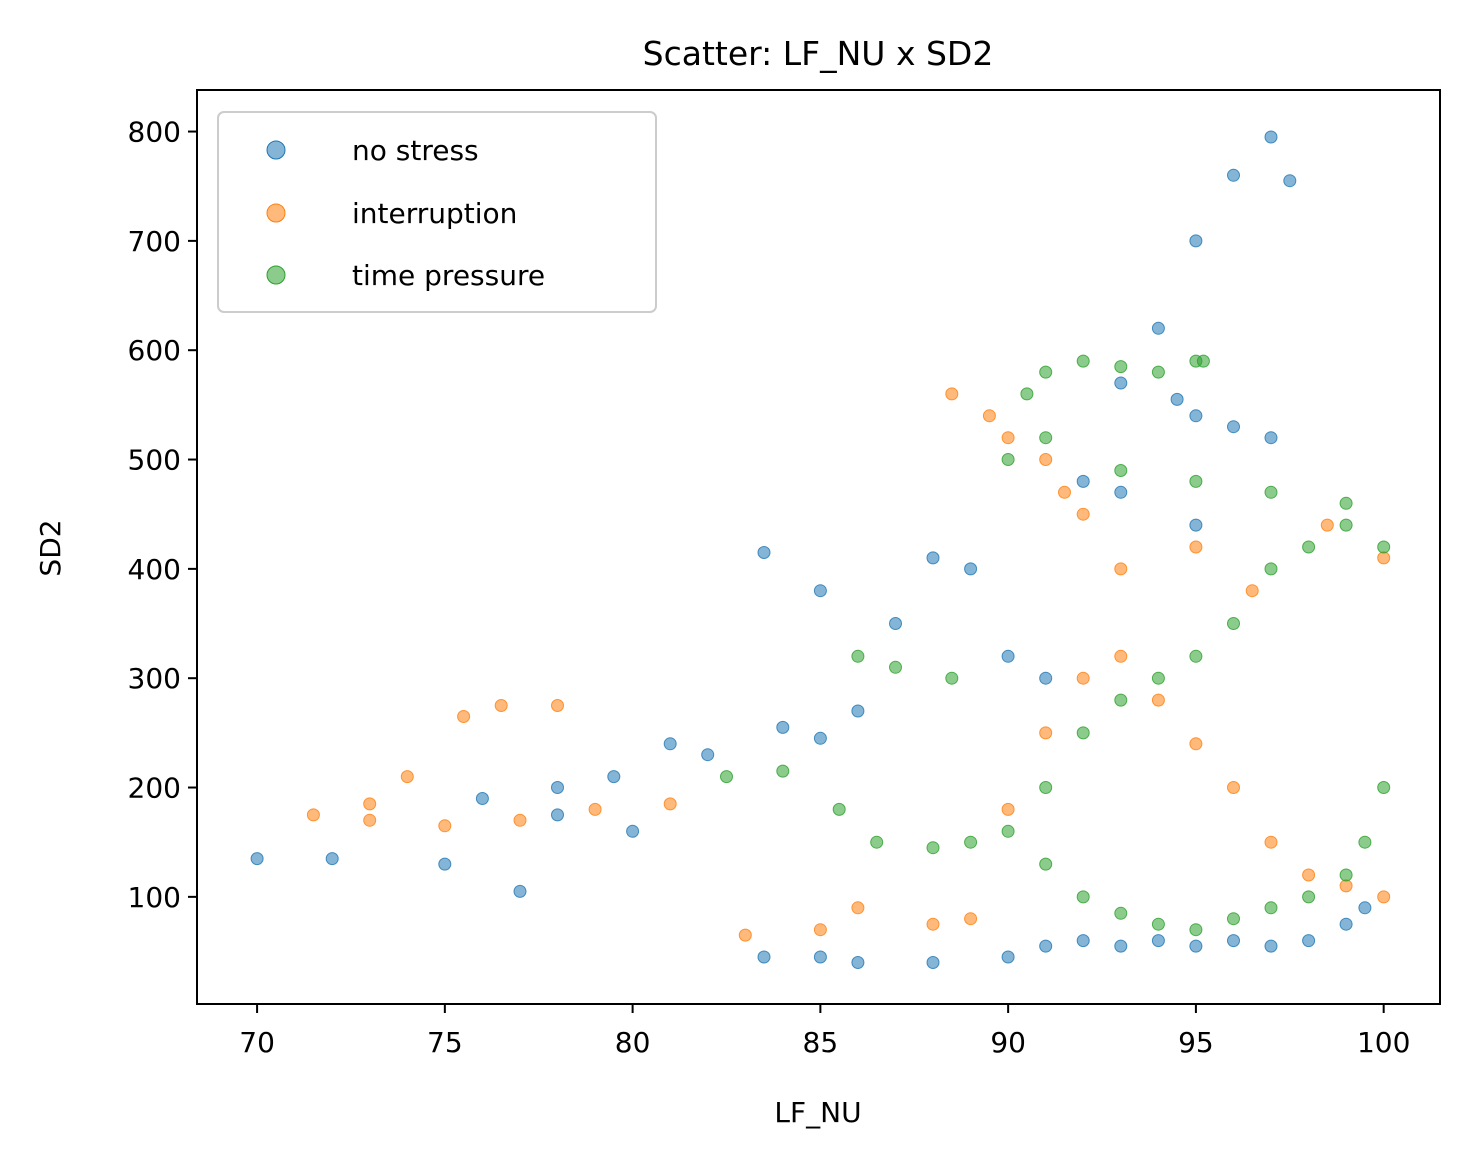  I want to click on legend-label-interruption: interruption, so click(434, 213).